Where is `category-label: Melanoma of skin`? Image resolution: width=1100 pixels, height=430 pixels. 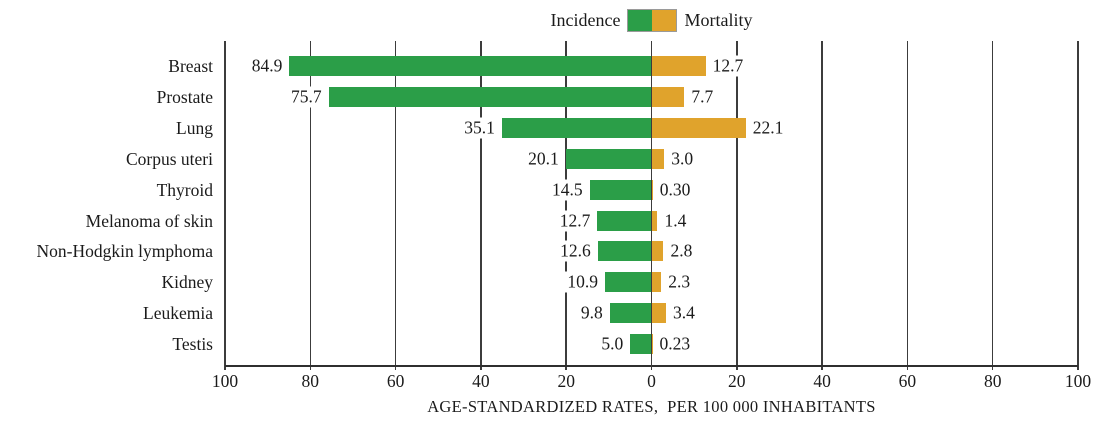
category-label: Melanoma of skin is located at coordinates (149, 220).